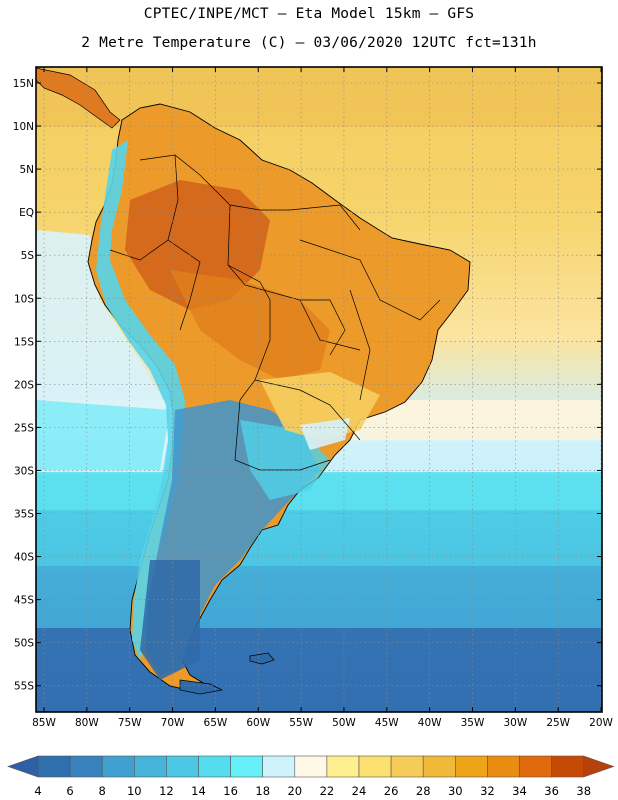 This screenshot has width=618, height=800. Describe the element at coordinates (37, 791) in the screenshot. I see `colorbar-label: 4` at that location.